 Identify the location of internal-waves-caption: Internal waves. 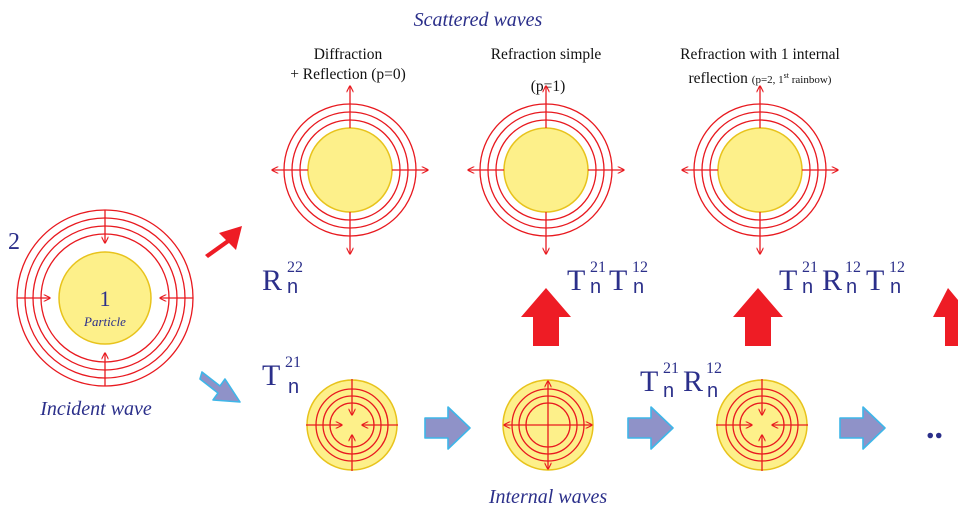
(548, 497).